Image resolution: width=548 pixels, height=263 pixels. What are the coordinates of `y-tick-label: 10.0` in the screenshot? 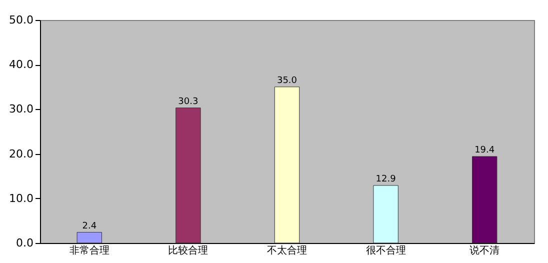 It's located at (21, 198).